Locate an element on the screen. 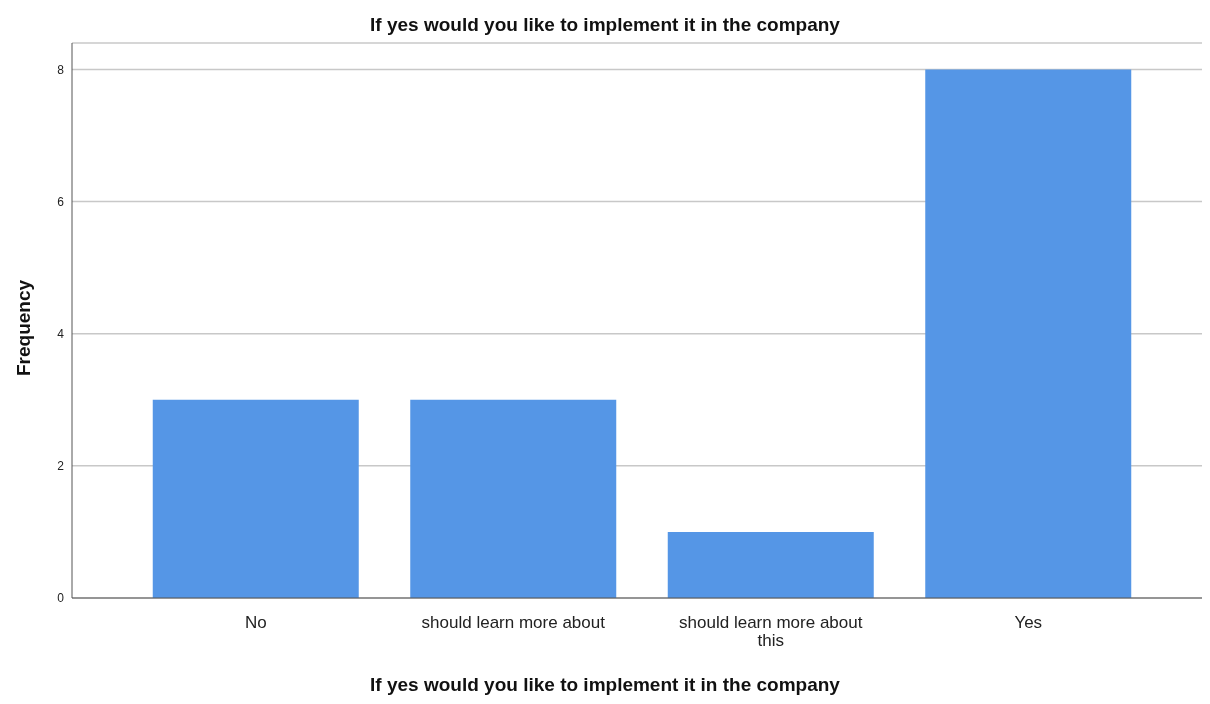 The height and width of the screenshot is (704, 1210). x-axis-title: If yes would you like to implement it in the company is located at coordinates (605, 685).